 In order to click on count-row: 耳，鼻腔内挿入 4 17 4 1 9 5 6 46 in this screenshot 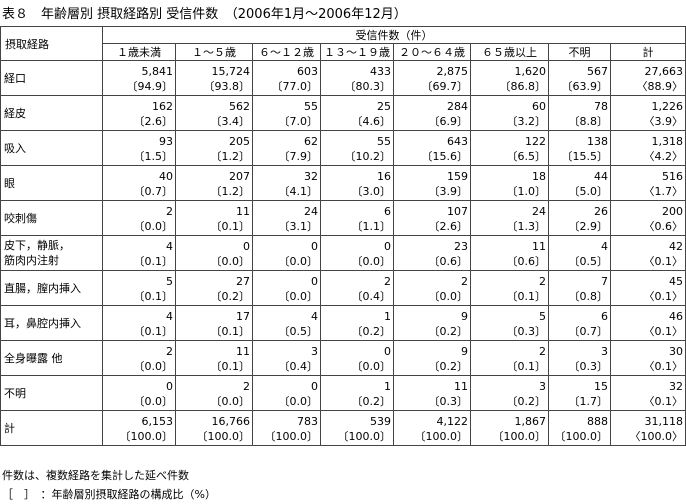, I will do `click(343, 323)`.